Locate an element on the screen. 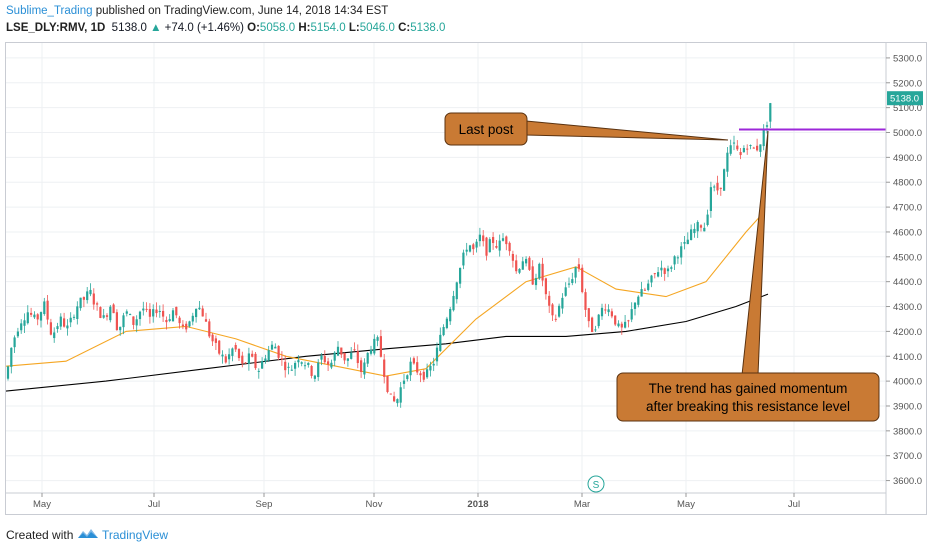 This screenshot has height=550, width=932. author-link: Sublime_Trading is located at coordinates (49, 11).